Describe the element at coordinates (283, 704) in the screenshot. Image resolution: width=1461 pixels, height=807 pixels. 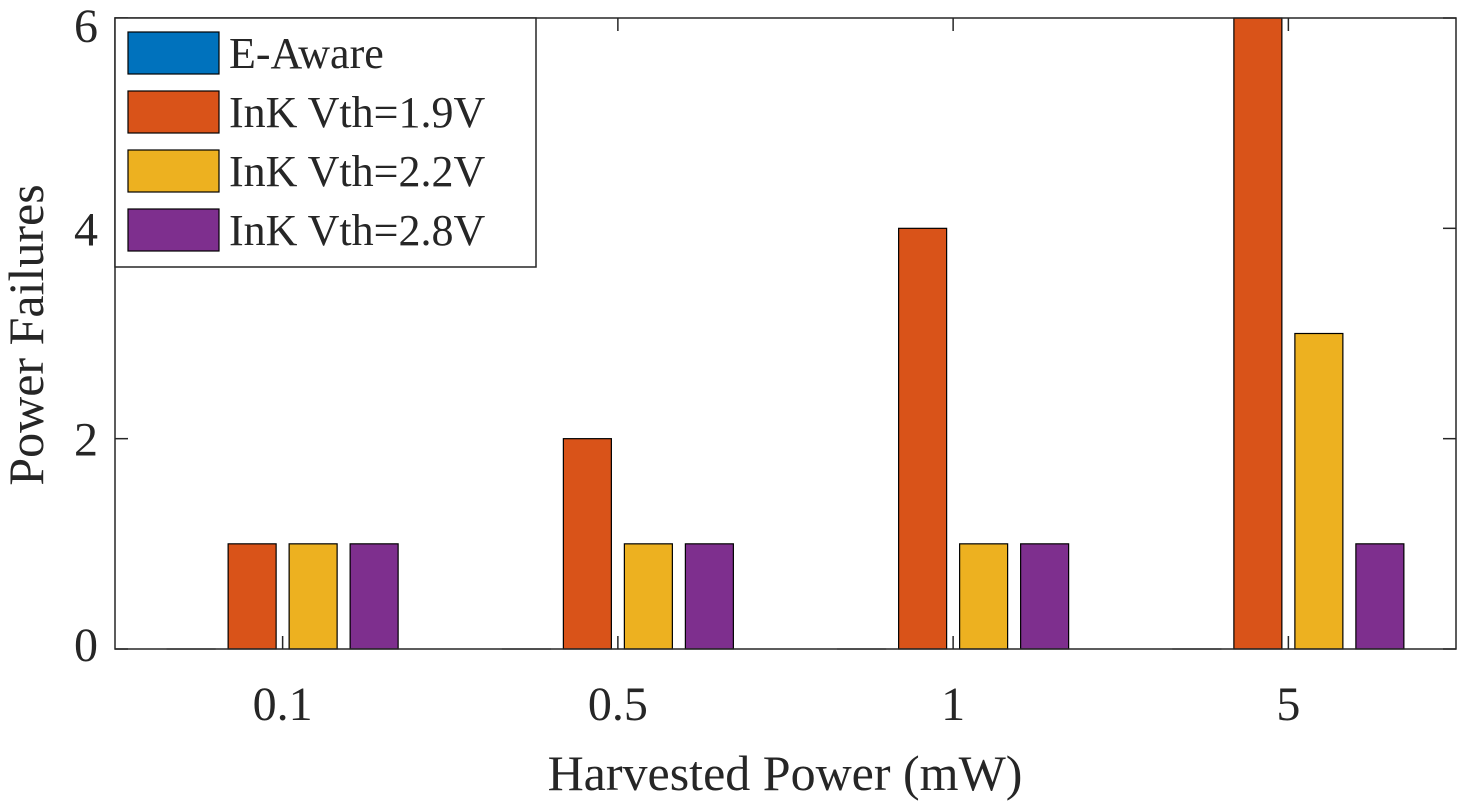
I see `x-tick-label: 0.1` at that location.